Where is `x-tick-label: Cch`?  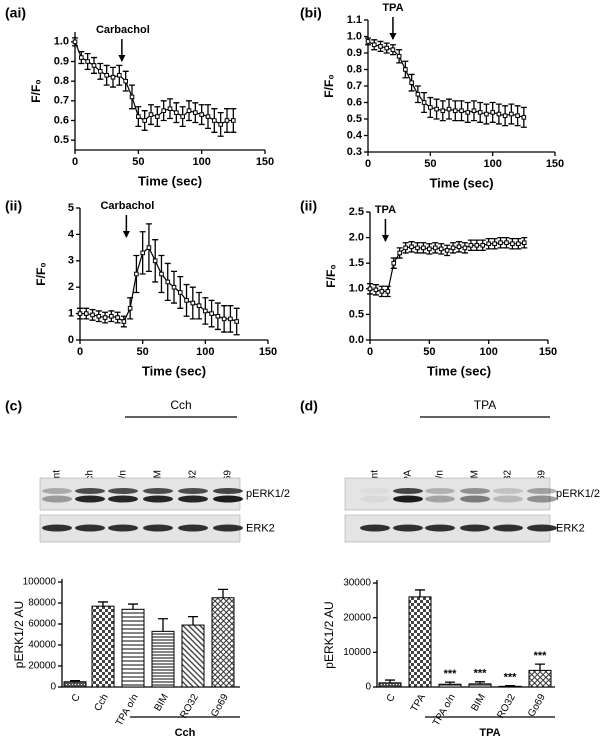
x-tick-label: Cch is located at coordinates (101, 702).